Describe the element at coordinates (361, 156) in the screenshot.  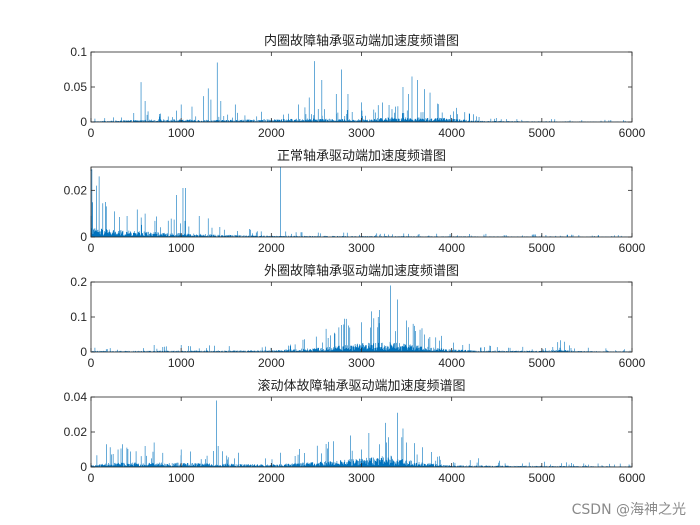
I see `subplot-title: 正常轴承驱动端加速度频谱图` at that location.